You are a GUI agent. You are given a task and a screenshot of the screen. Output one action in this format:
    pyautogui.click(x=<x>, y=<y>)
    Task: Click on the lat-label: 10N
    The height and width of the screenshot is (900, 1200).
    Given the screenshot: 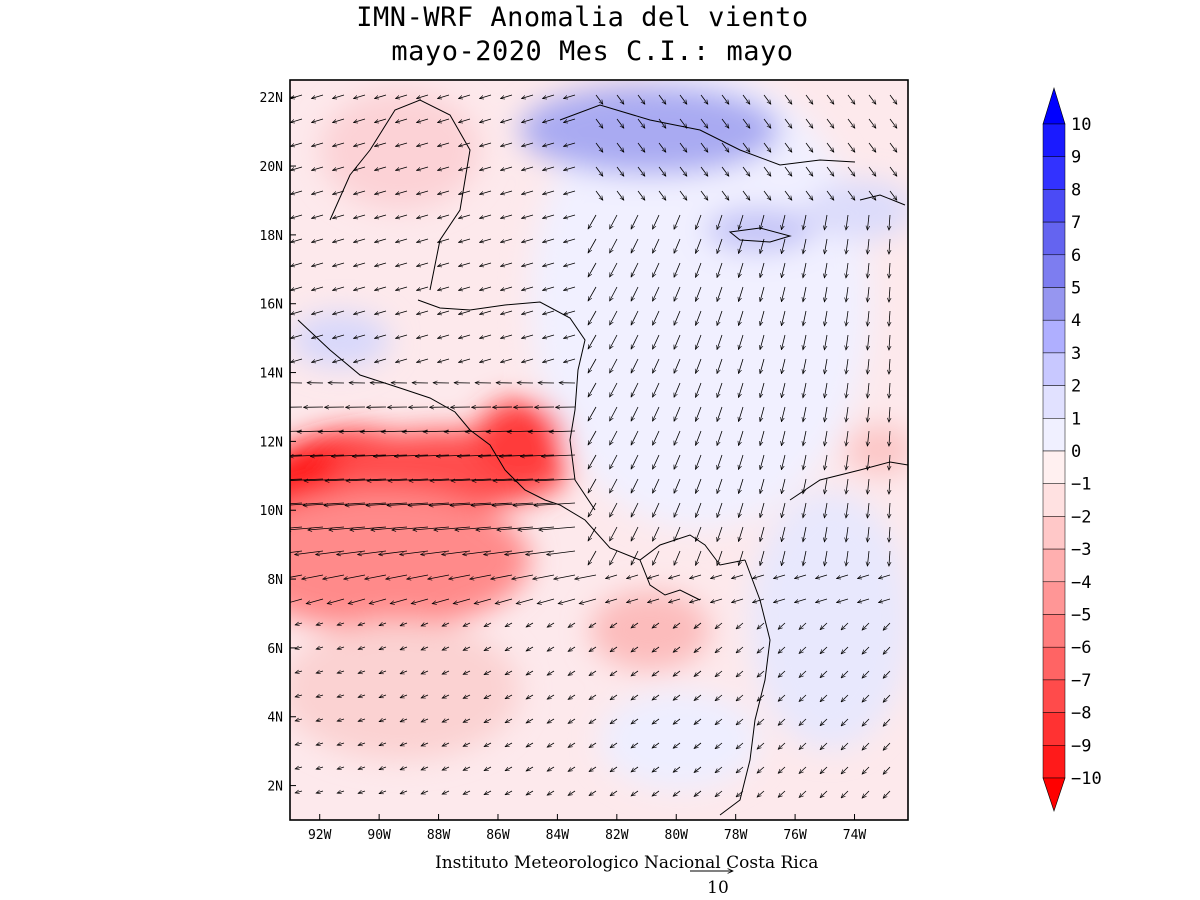 What is the action you would take?
    pyautogui.click(x=271, y=511)
    